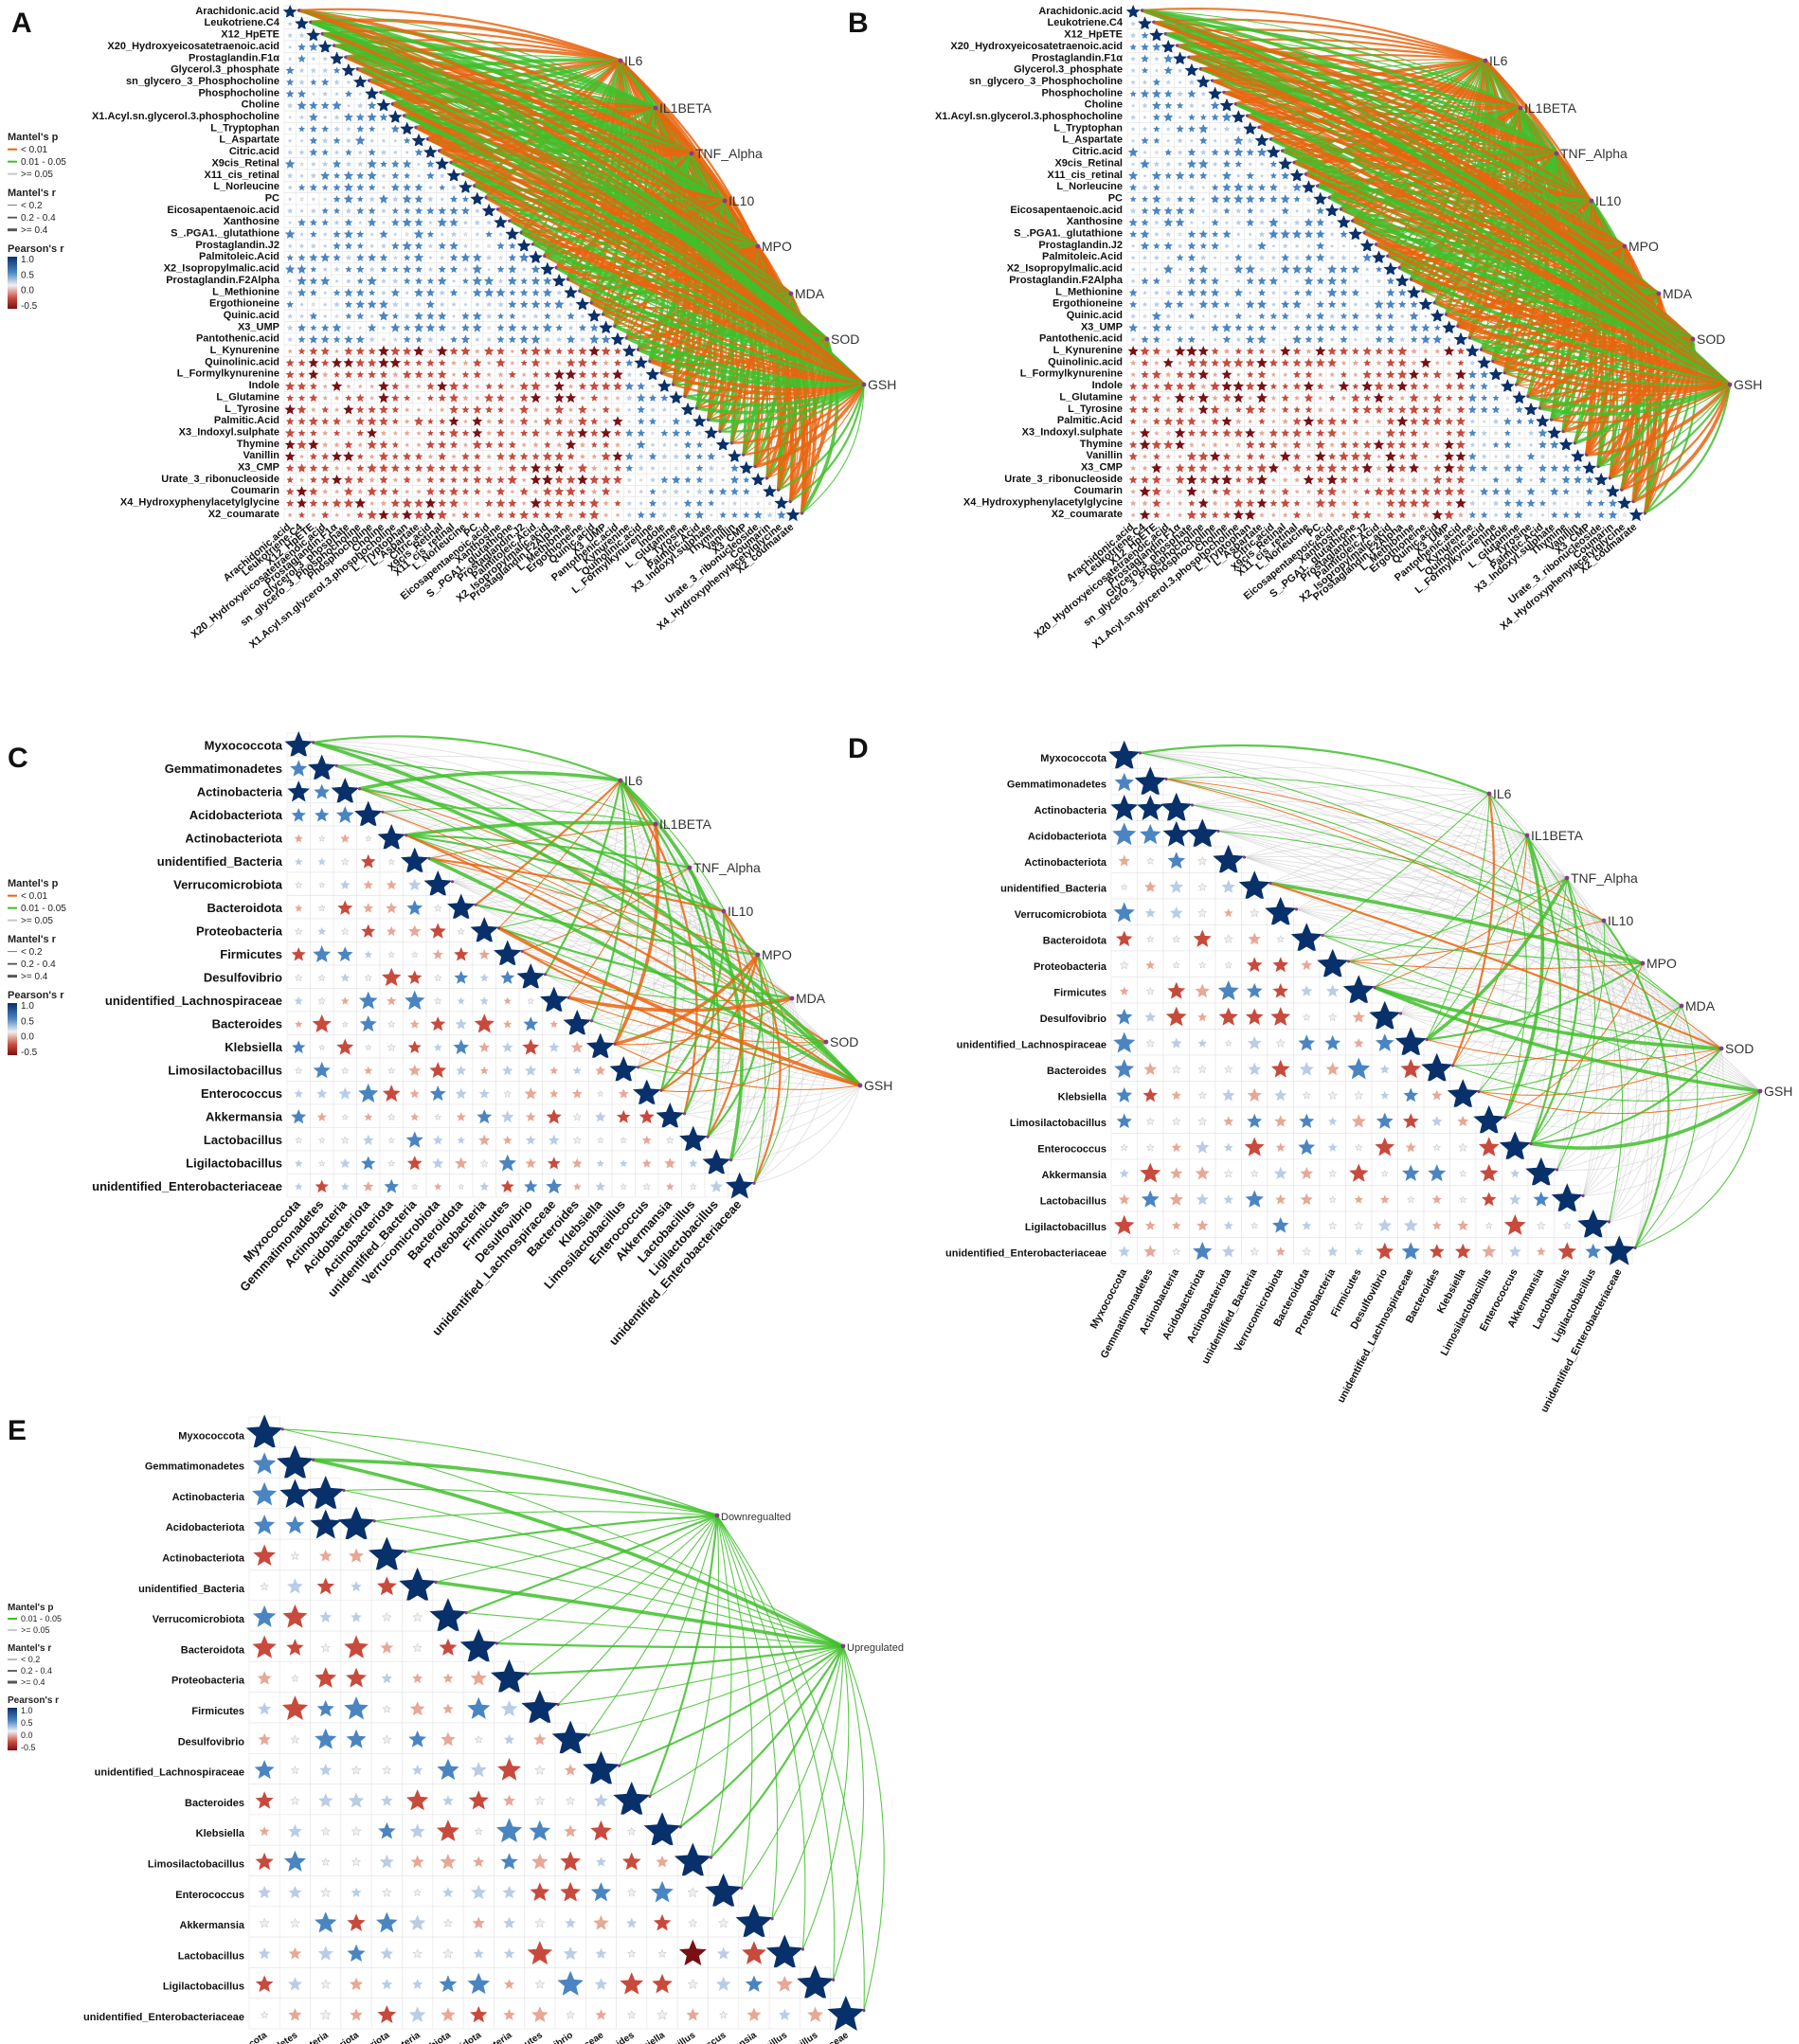 The height and width of the screenshot is (2044, 1799). Describe the element at coordinates (758, 246) in the screenshot. I see `target-node-mpo` at that location.